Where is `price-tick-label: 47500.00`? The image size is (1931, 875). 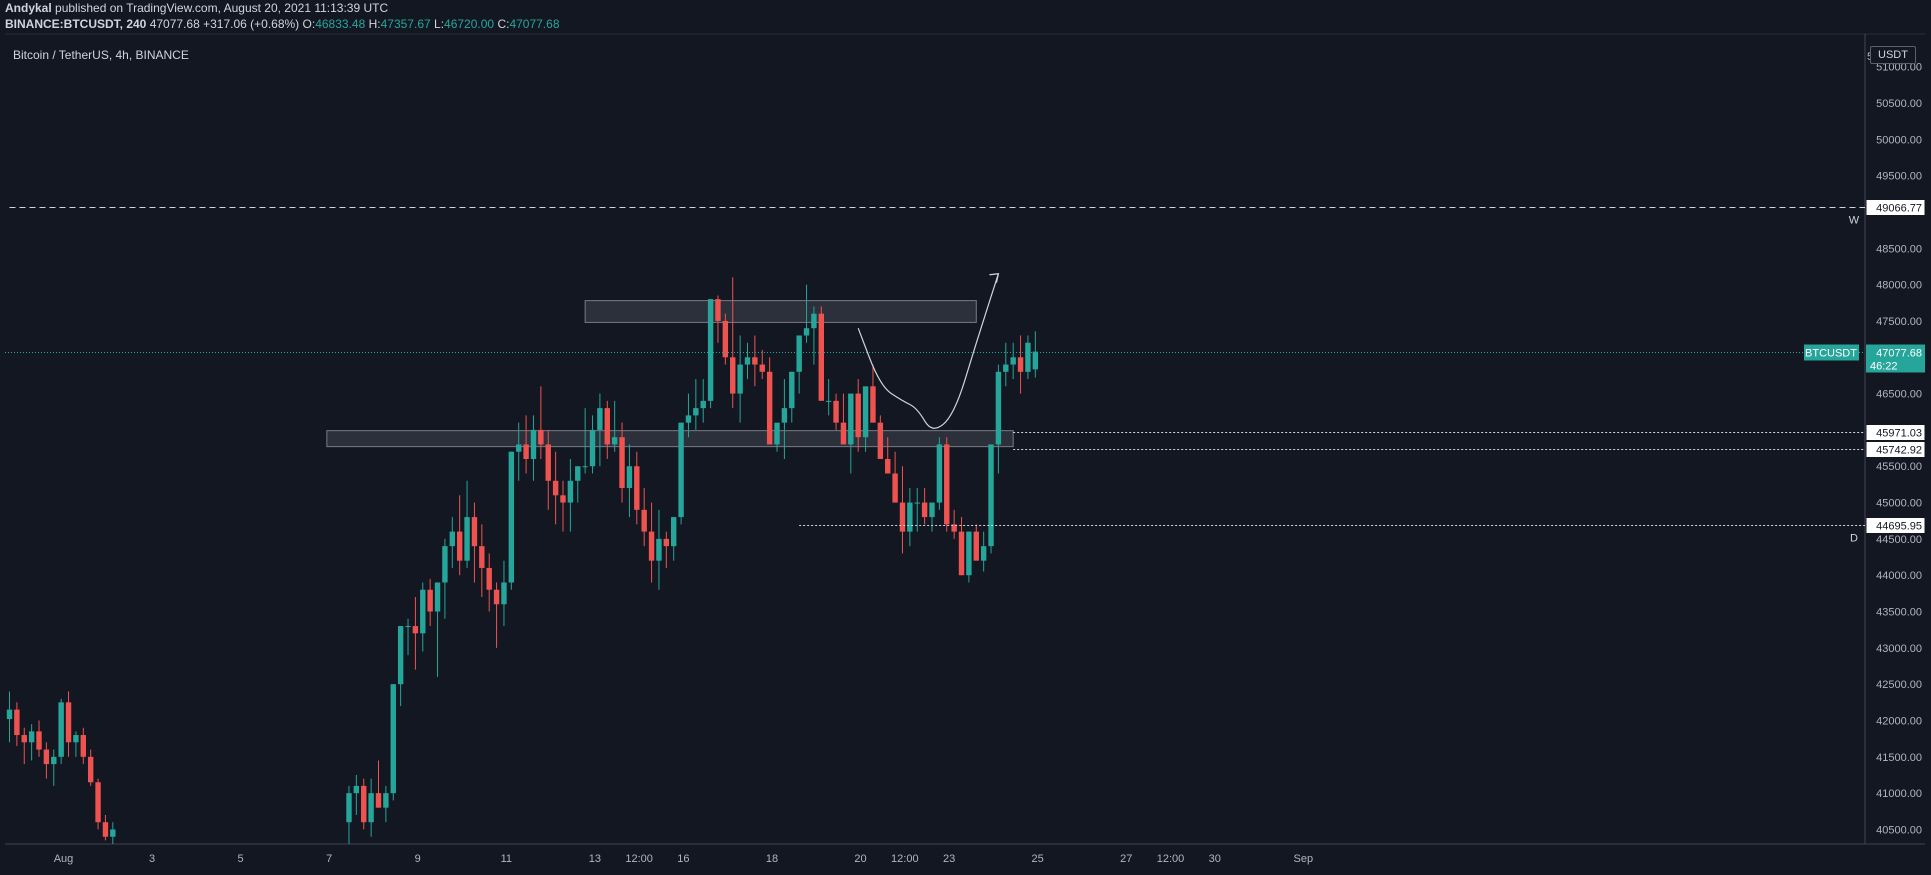
price-tick-label: 47500.00 is located at coordinates (1899, 322).